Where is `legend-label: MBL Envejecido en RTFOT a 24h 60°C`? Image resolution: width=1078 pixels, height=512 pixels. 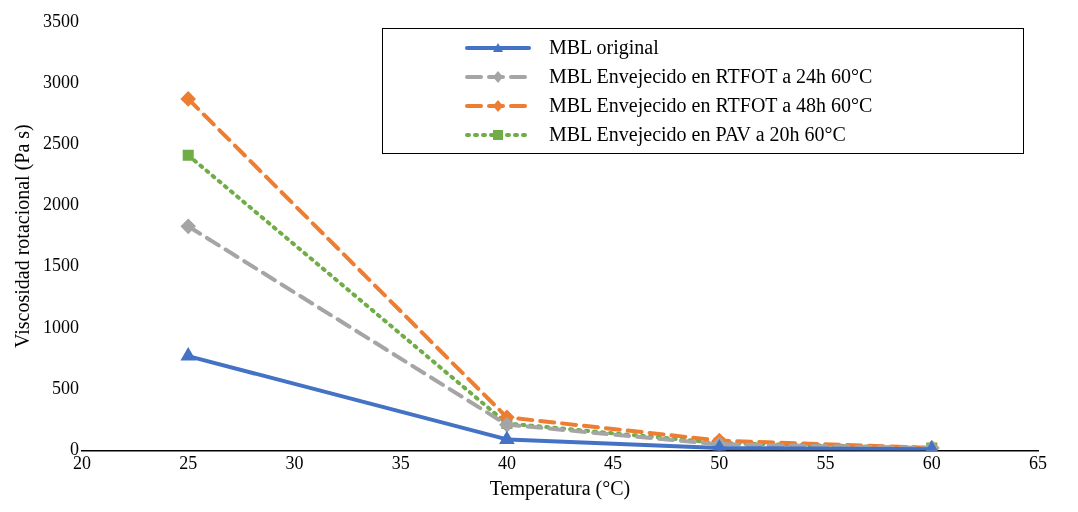 legend-label: MBL Envejecido en RTFOT a 24h 60°C is located at coordinates (711, 76).